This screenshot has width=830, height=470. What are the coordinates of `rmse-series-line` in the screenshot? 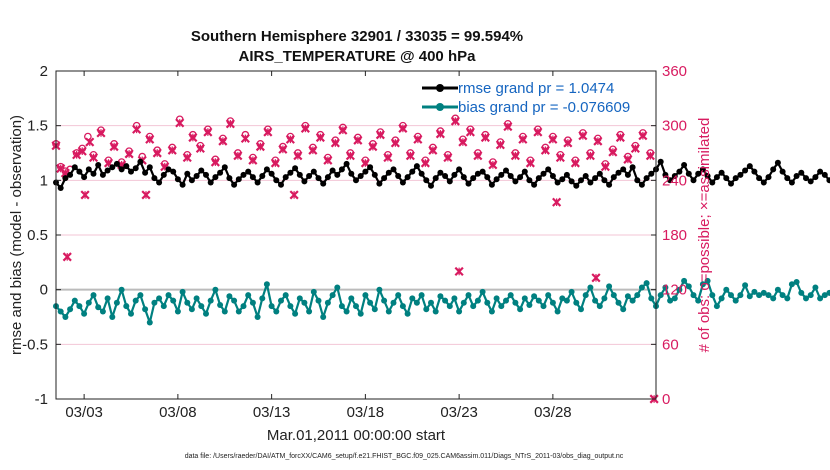 It's located at (442, 175).